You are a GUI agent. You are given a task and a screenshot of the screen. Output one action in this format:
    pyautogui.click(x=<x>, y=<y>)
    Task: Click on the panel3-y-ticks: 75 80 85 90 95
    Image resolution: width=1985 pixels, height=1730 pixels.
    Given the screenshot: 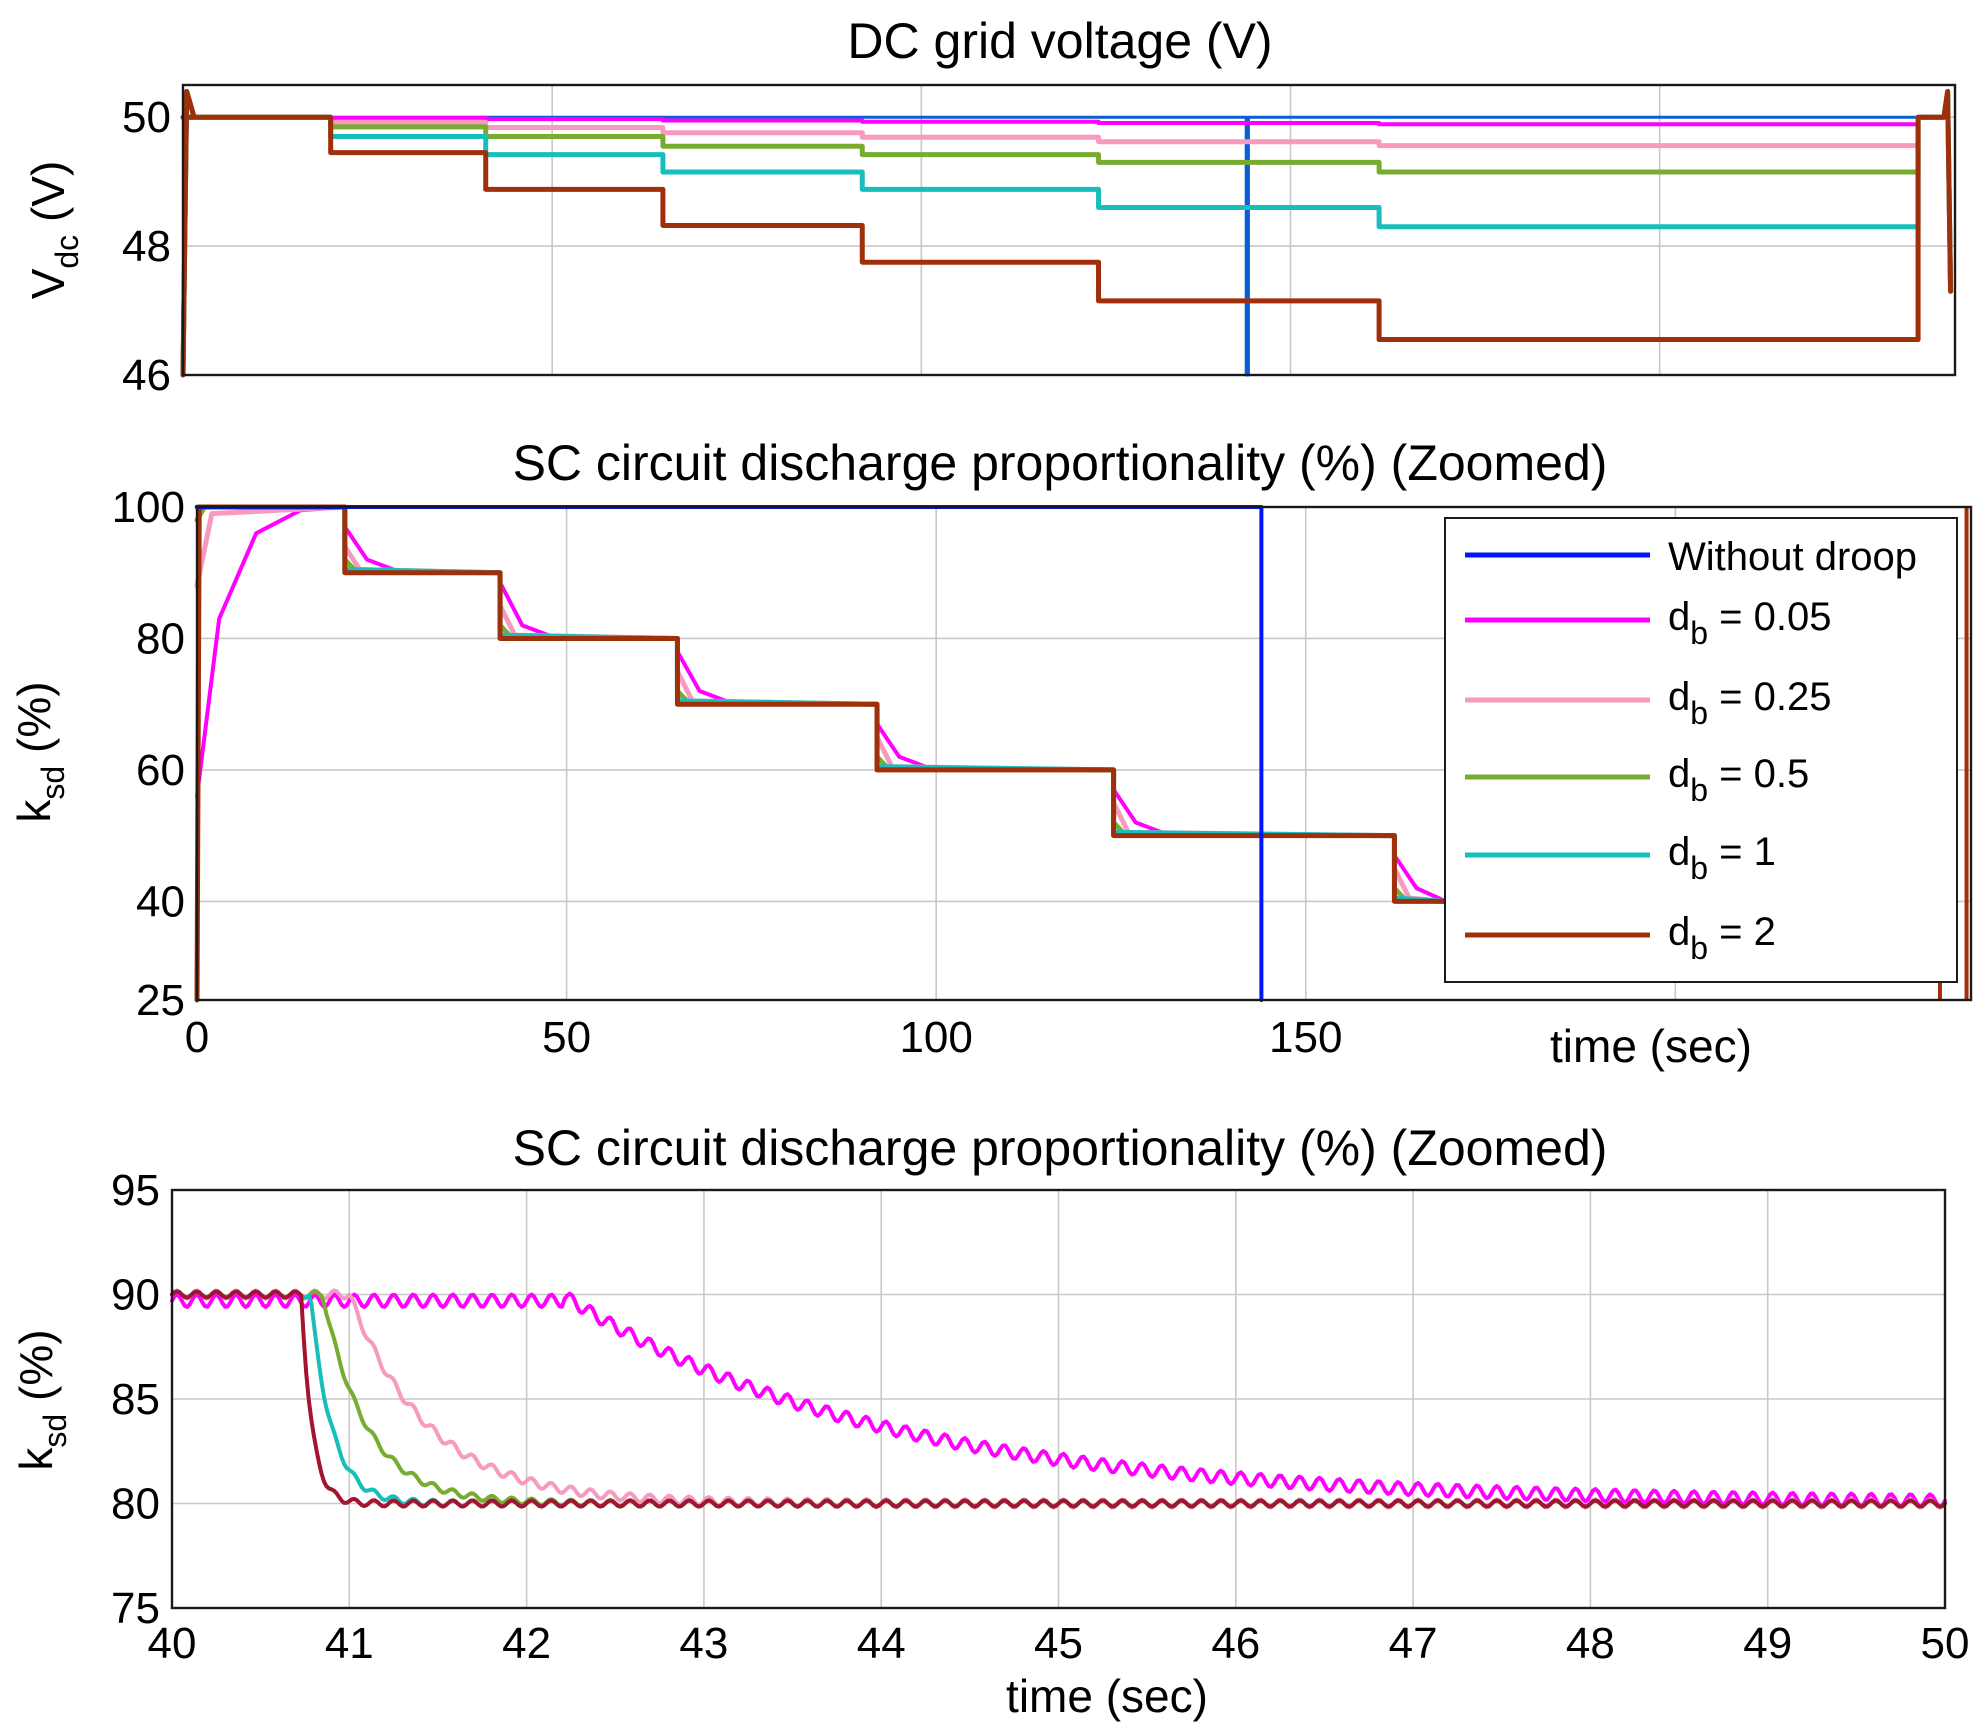 What is the action you would take?
    pyautogui.click(x=135, y=1399)
    